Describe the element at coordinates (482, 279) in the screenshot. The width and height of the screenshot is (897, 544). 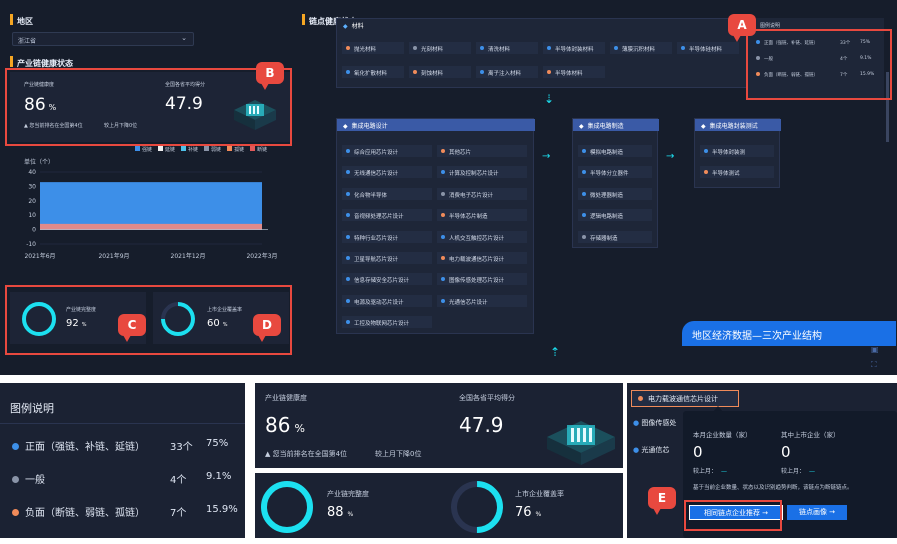
I see `chain-node: 图像传感处理芯片设计` at that location.